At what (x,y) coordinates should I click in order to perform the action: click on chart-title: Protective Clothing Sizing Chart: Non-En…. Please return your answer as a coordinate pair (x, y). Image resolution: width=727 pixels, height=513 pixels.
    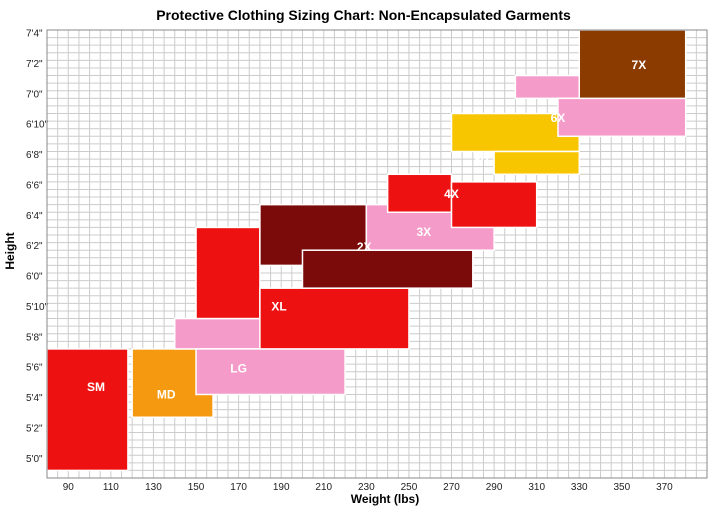
    Looking at the image, I should click on (363, 15).